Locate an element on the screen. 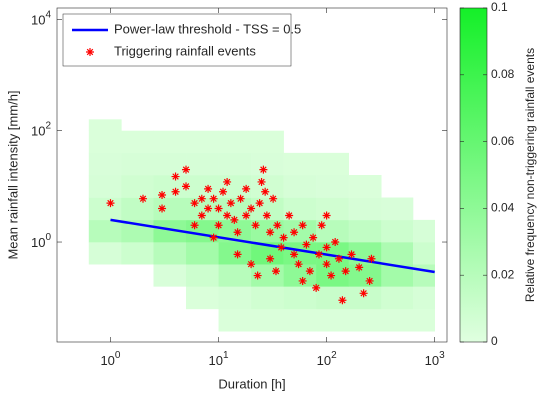  legend-box is located at coordinates (177, 40).